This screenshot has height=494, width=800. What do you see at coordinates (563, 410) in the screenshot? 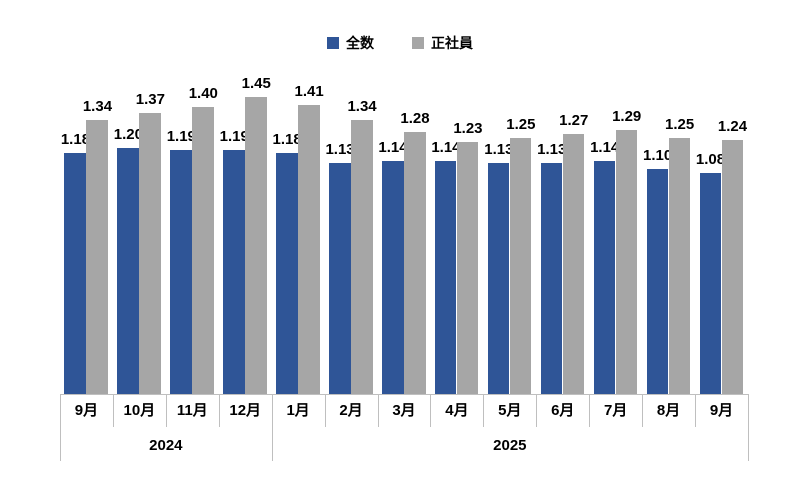
I see `axis-month-label: 6月` at bounding box center [563, 410].